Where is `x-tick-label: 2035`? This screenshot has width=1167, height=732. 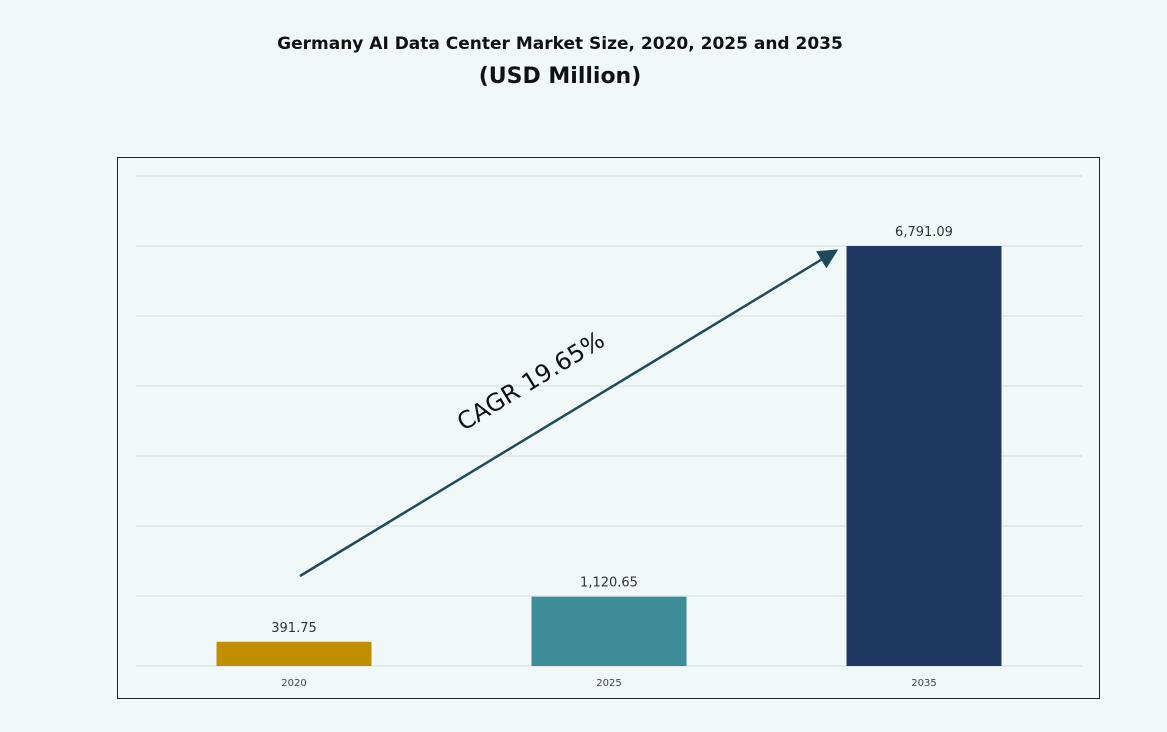
x-tick-label: 2035 is located at coordinates (923, 683).